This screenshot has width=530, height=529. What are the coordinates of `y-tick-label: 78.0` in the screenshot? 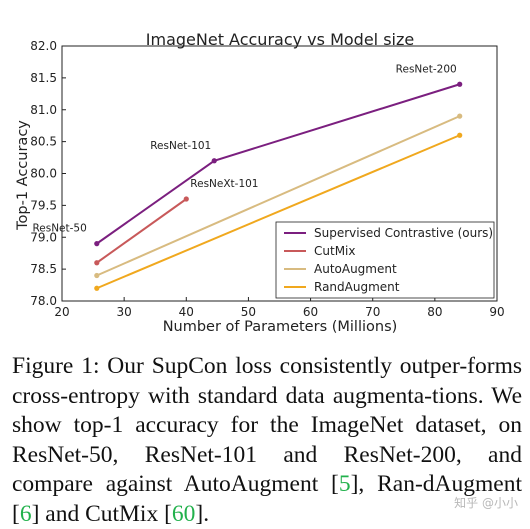 It's located at (43, 301).